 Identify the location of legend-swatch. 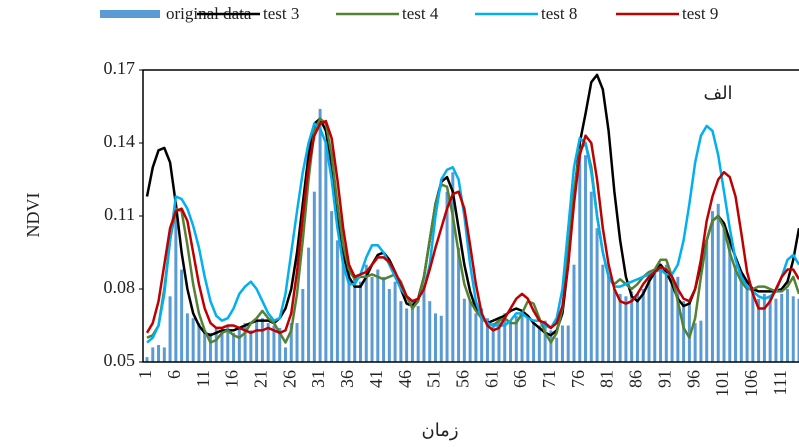
(130, 14).